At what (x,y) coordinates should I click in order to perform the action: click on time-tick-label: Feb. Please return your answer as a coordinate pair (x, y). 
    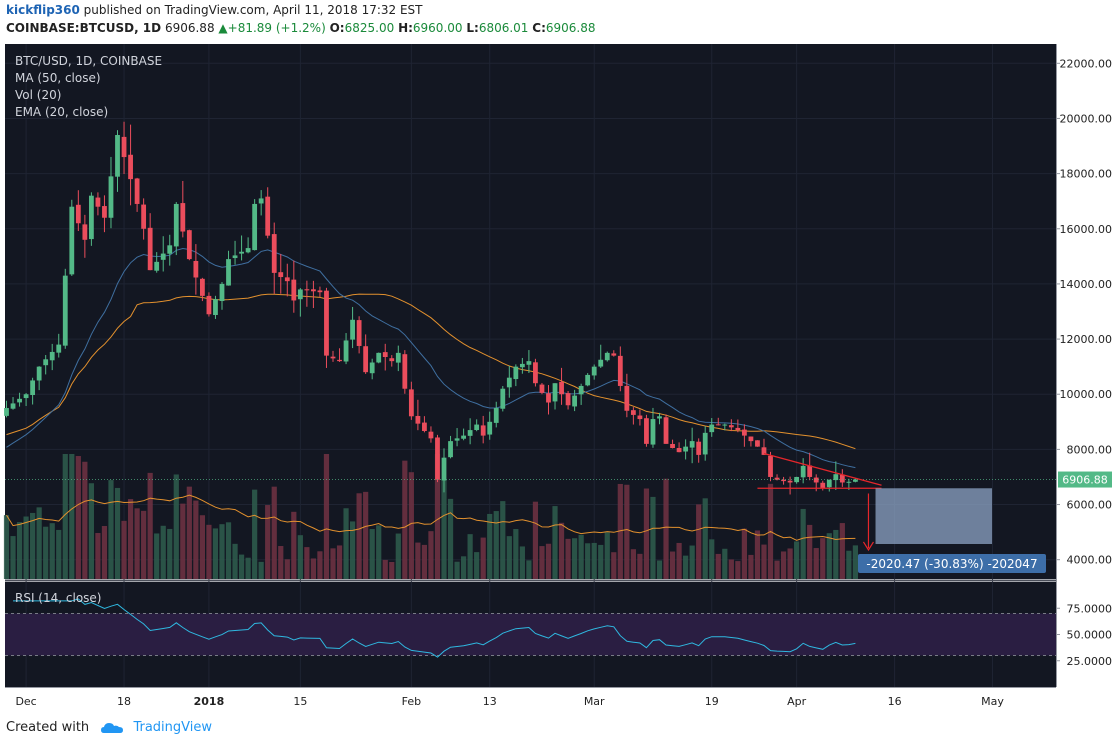
    Looking at the image, I should click on (411, 701).